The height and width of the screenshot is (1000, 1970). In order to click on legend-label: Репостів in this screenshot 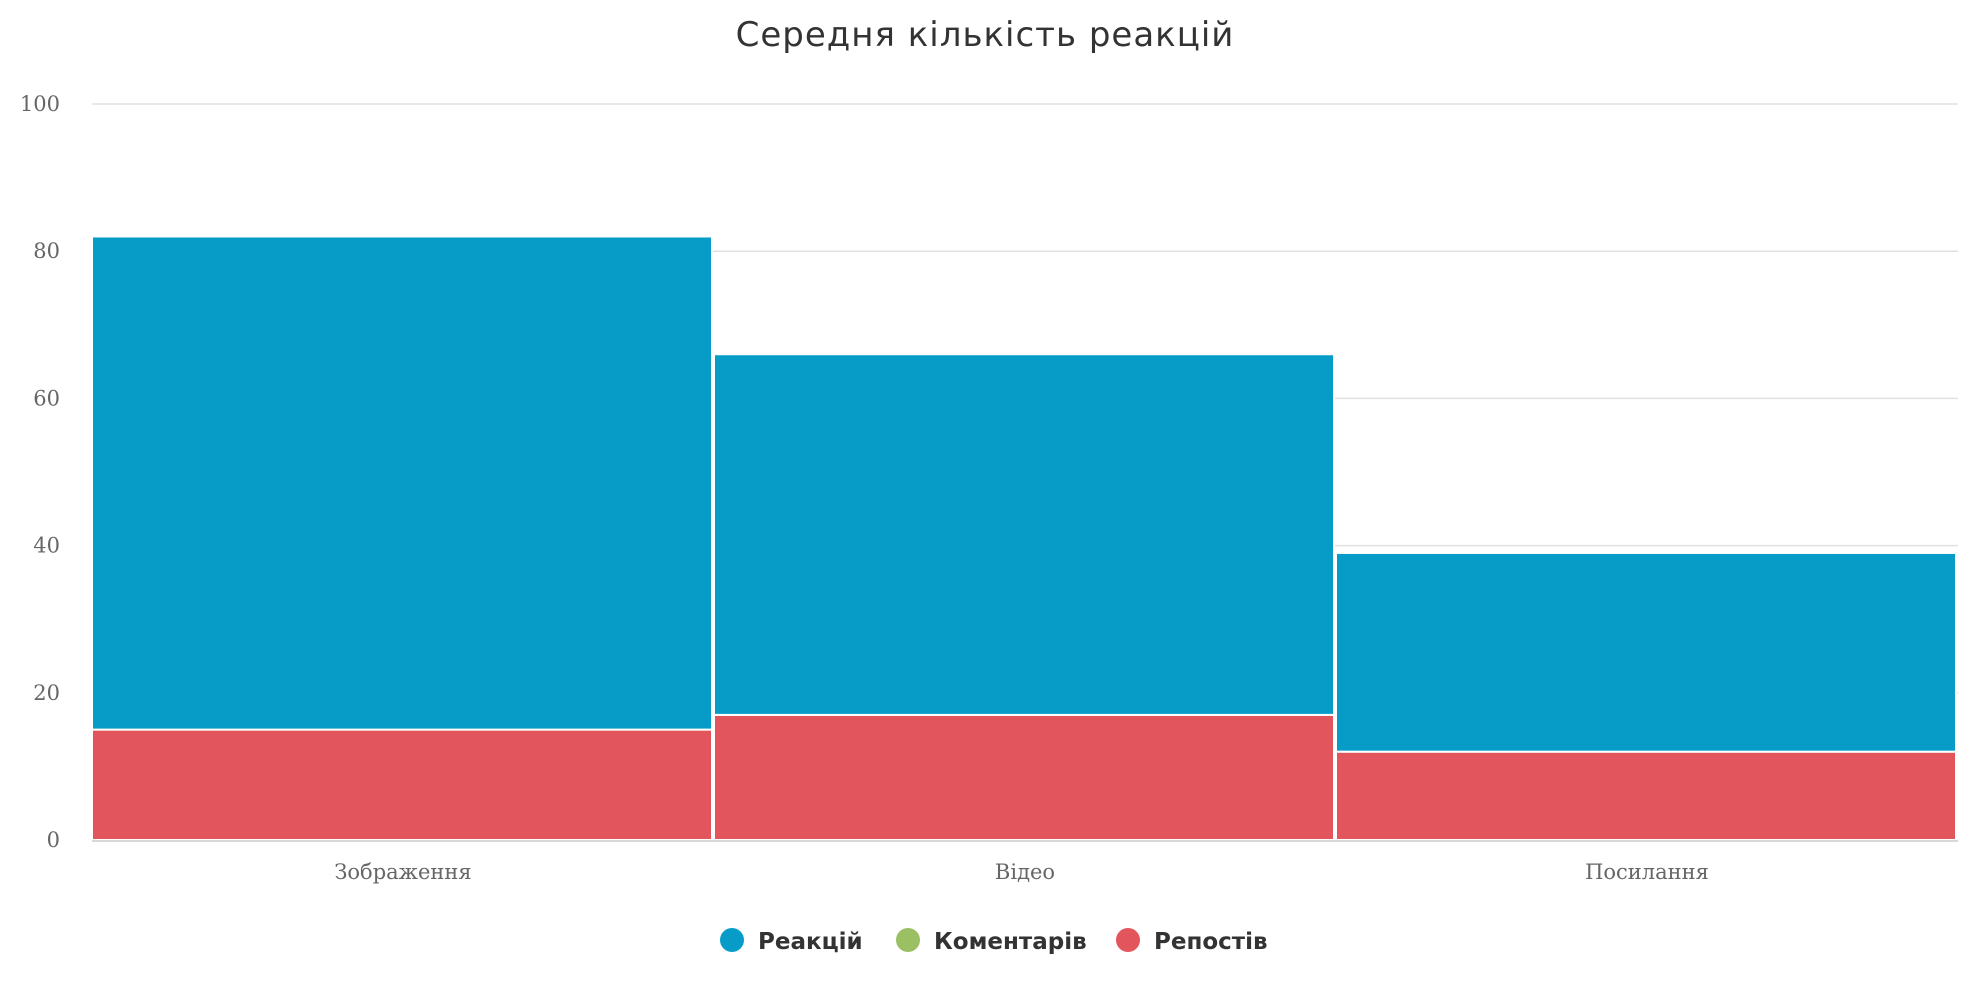, I will do `click(1211, 942)`.